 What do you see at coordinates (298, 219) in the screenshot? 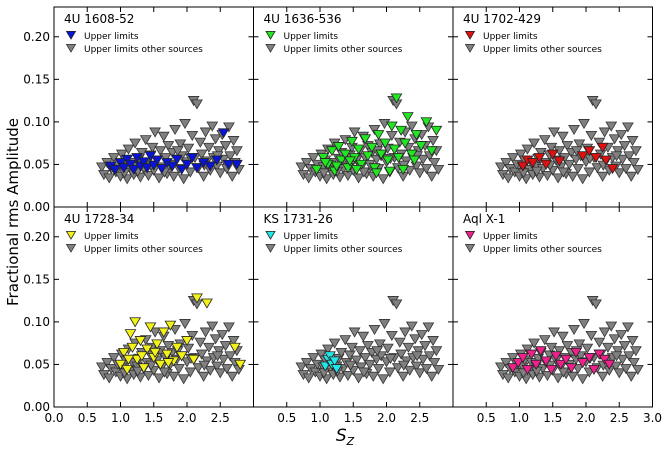
I see `panel-title: KS 1731-26` at bounding box center [298, 219].